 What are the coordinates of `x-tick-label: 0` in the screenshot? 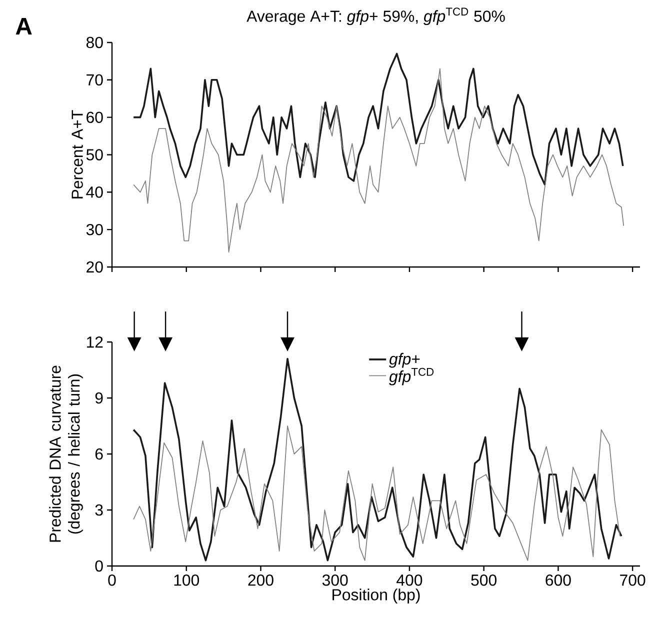 It's located at (112, 580).